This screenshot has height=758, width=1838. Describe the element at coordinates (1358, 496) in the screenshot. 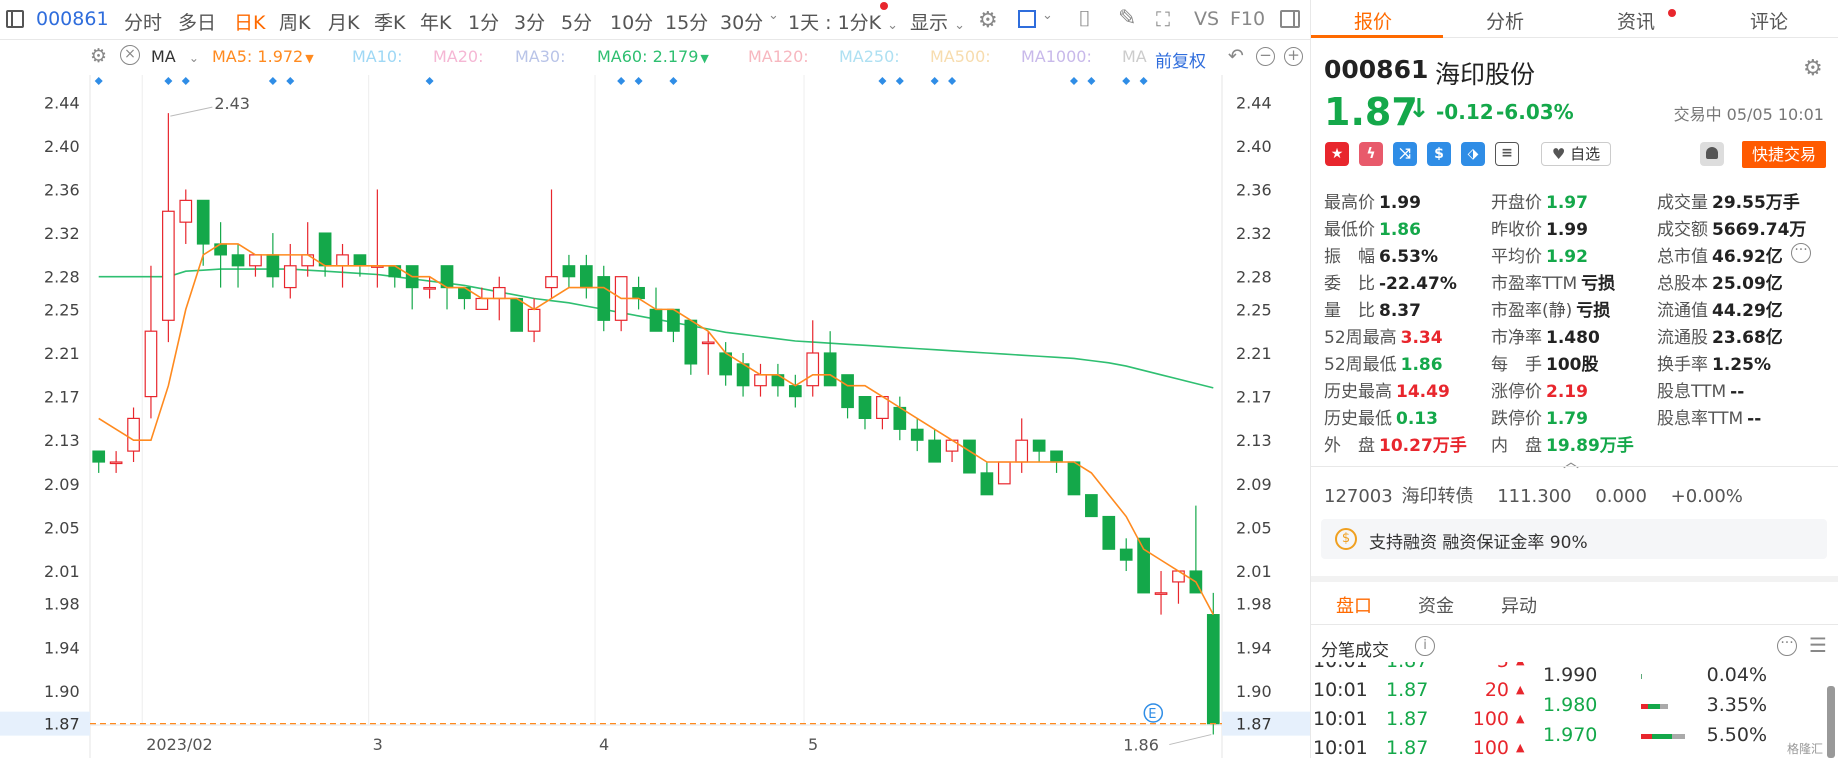

I see `bond-code: 127003` at that location.